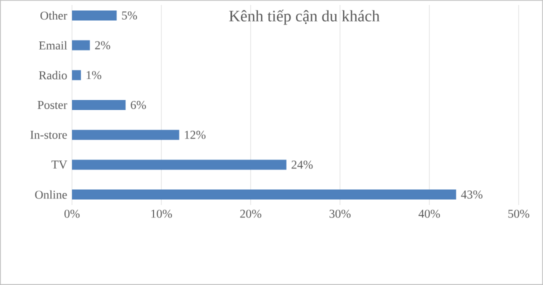 The width and height of the screenshot is (543, 285). I want to click on x-tick-label: 20%, so click(251, 214).